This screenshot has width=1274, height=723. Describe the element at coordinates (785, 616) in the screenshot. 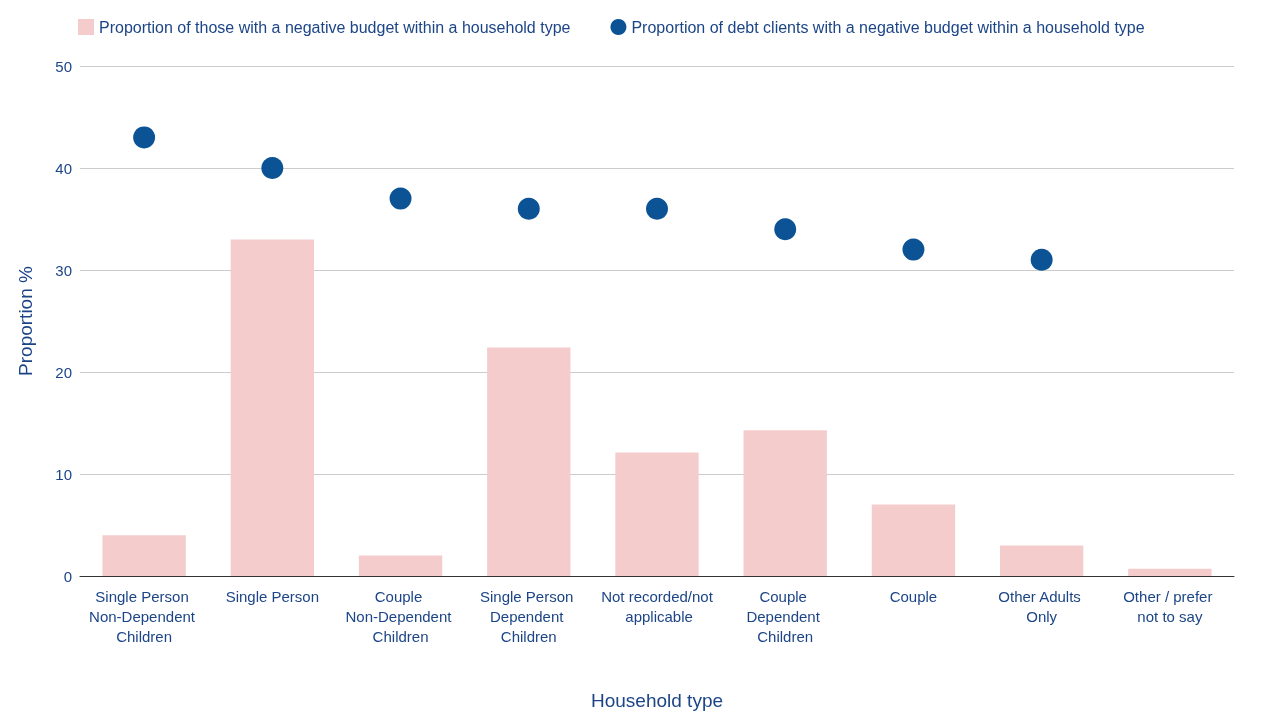

I see `x-tick-label: Couple Dependent Children` at that location.